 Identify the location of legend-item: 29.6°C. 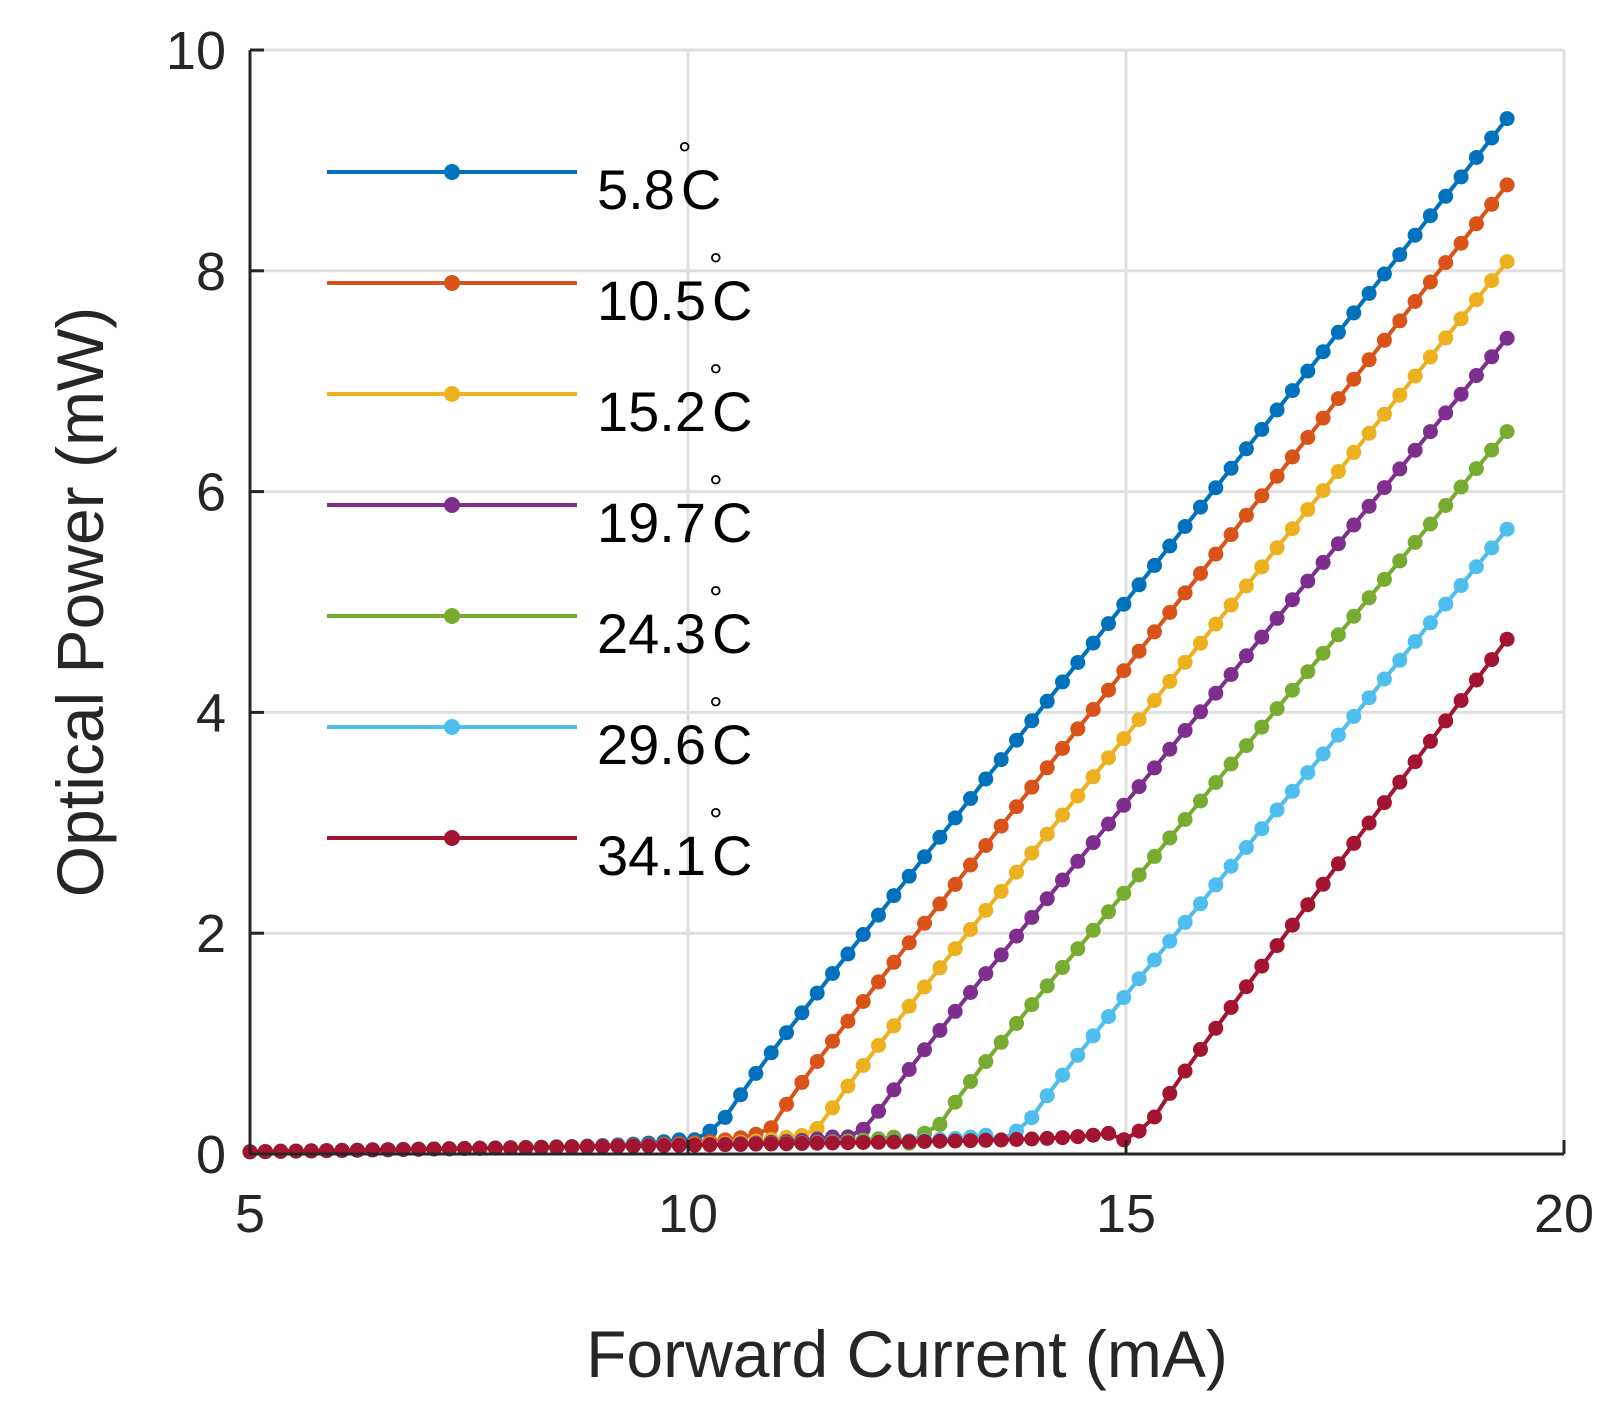
(539, 733).